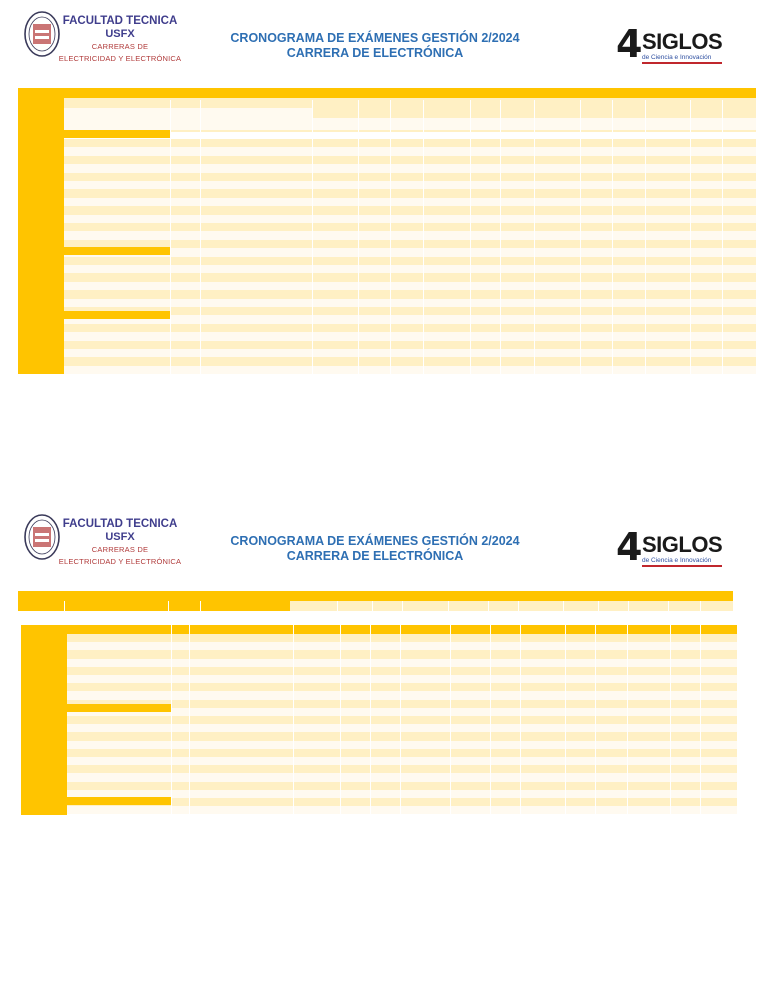 Image resolution: width=768 pixels, height=1006 pixels. Describe the element at coordinates (677, 57) in the screenshot. I see `logo-tagline: de Ciencia e Innovación` at that location.